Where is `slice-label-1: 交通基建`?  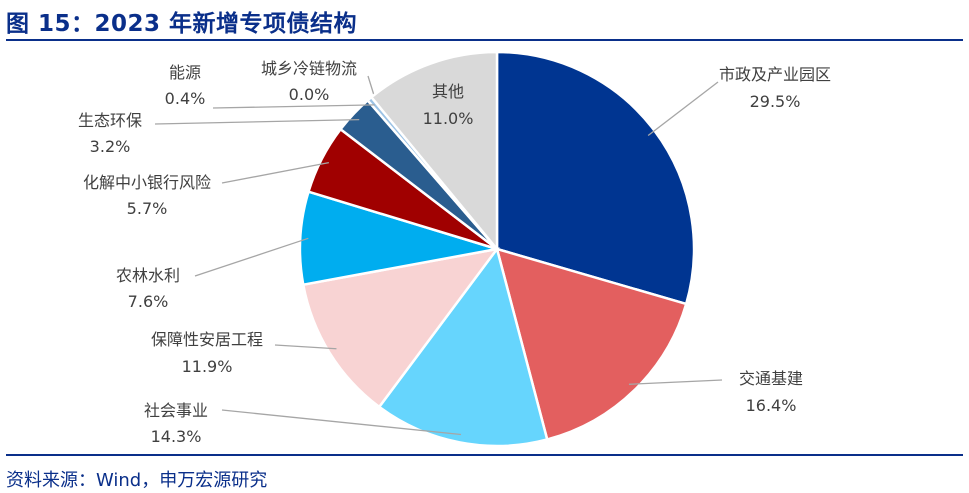
slice-label-1: 交通基建 is located at coordinates (771, 378).